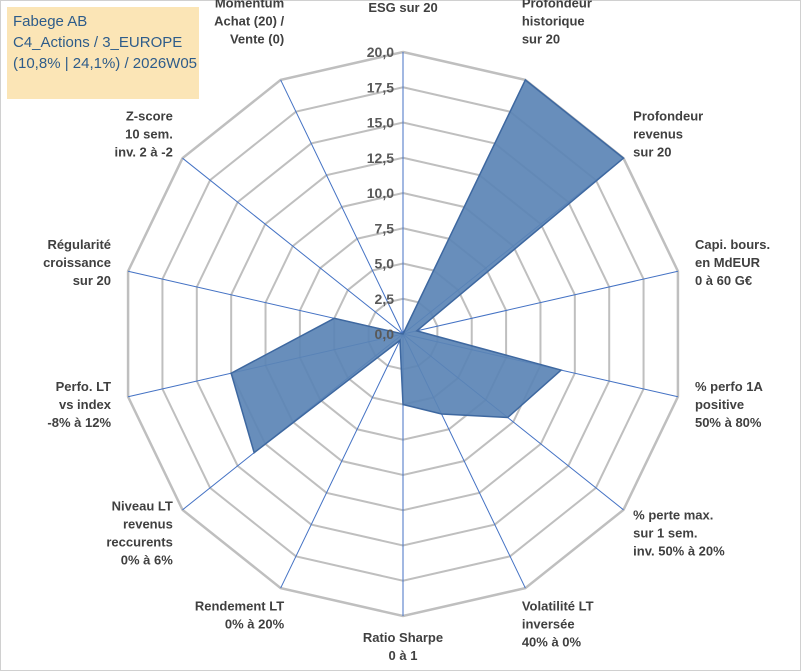 This screenshot has height=671, width=801. What do you see at coordinates (385, 299) in the screenshot?
I see `radial-tick-label: 2,5` at bounding box center [385, 299].